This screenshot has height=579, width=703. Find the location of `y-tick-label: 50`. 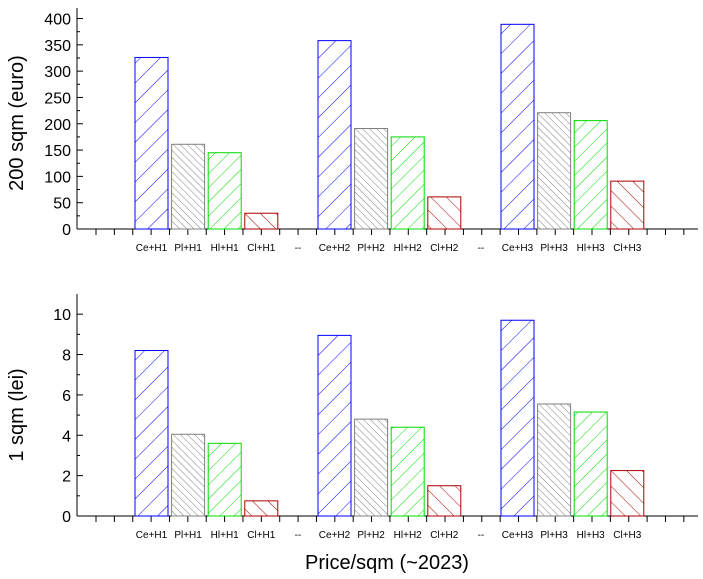

y-tick-label: 50 is located at coordinates (62, 204).